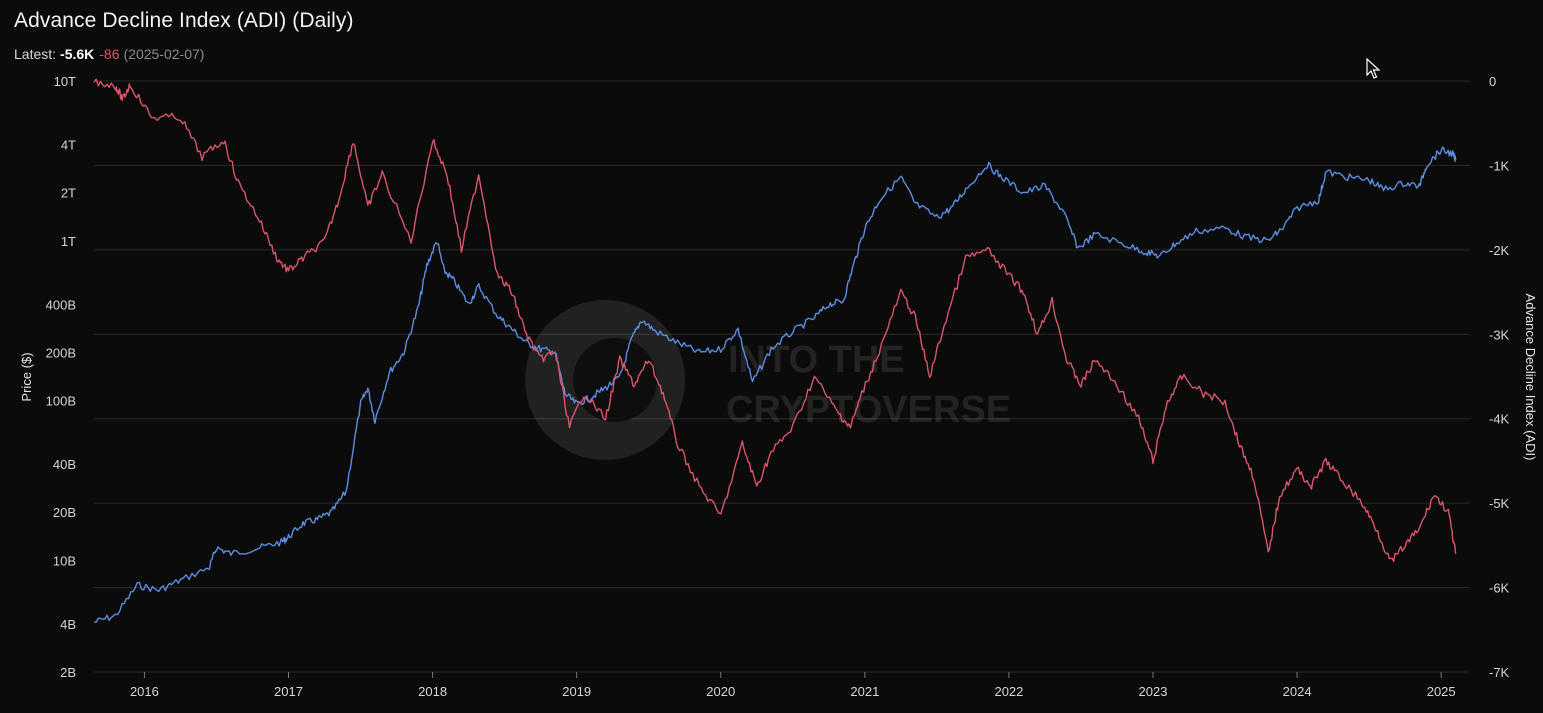  I want to click on x-tick-label: 2018, so click(432, 691).